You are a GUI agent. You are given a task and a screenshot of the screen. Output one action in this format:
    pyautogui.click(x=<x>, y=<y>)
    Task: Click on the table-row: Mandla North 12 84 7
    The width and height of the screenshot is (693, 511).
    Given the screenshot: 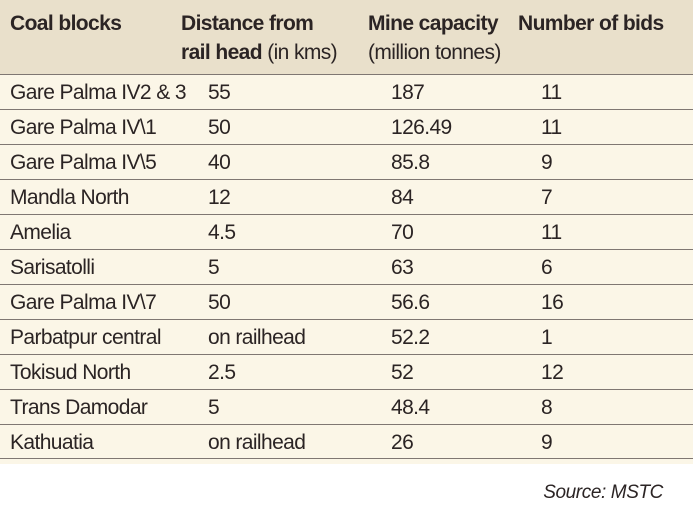 What is the action you would take?
    pyautogui.click(x=346, y=196)
    